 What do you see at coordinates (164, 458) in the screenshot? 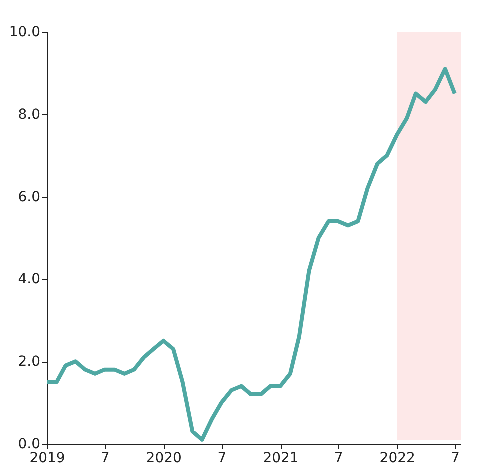
I see `x-tick-label: 2020` at bounding box center [164, 458].